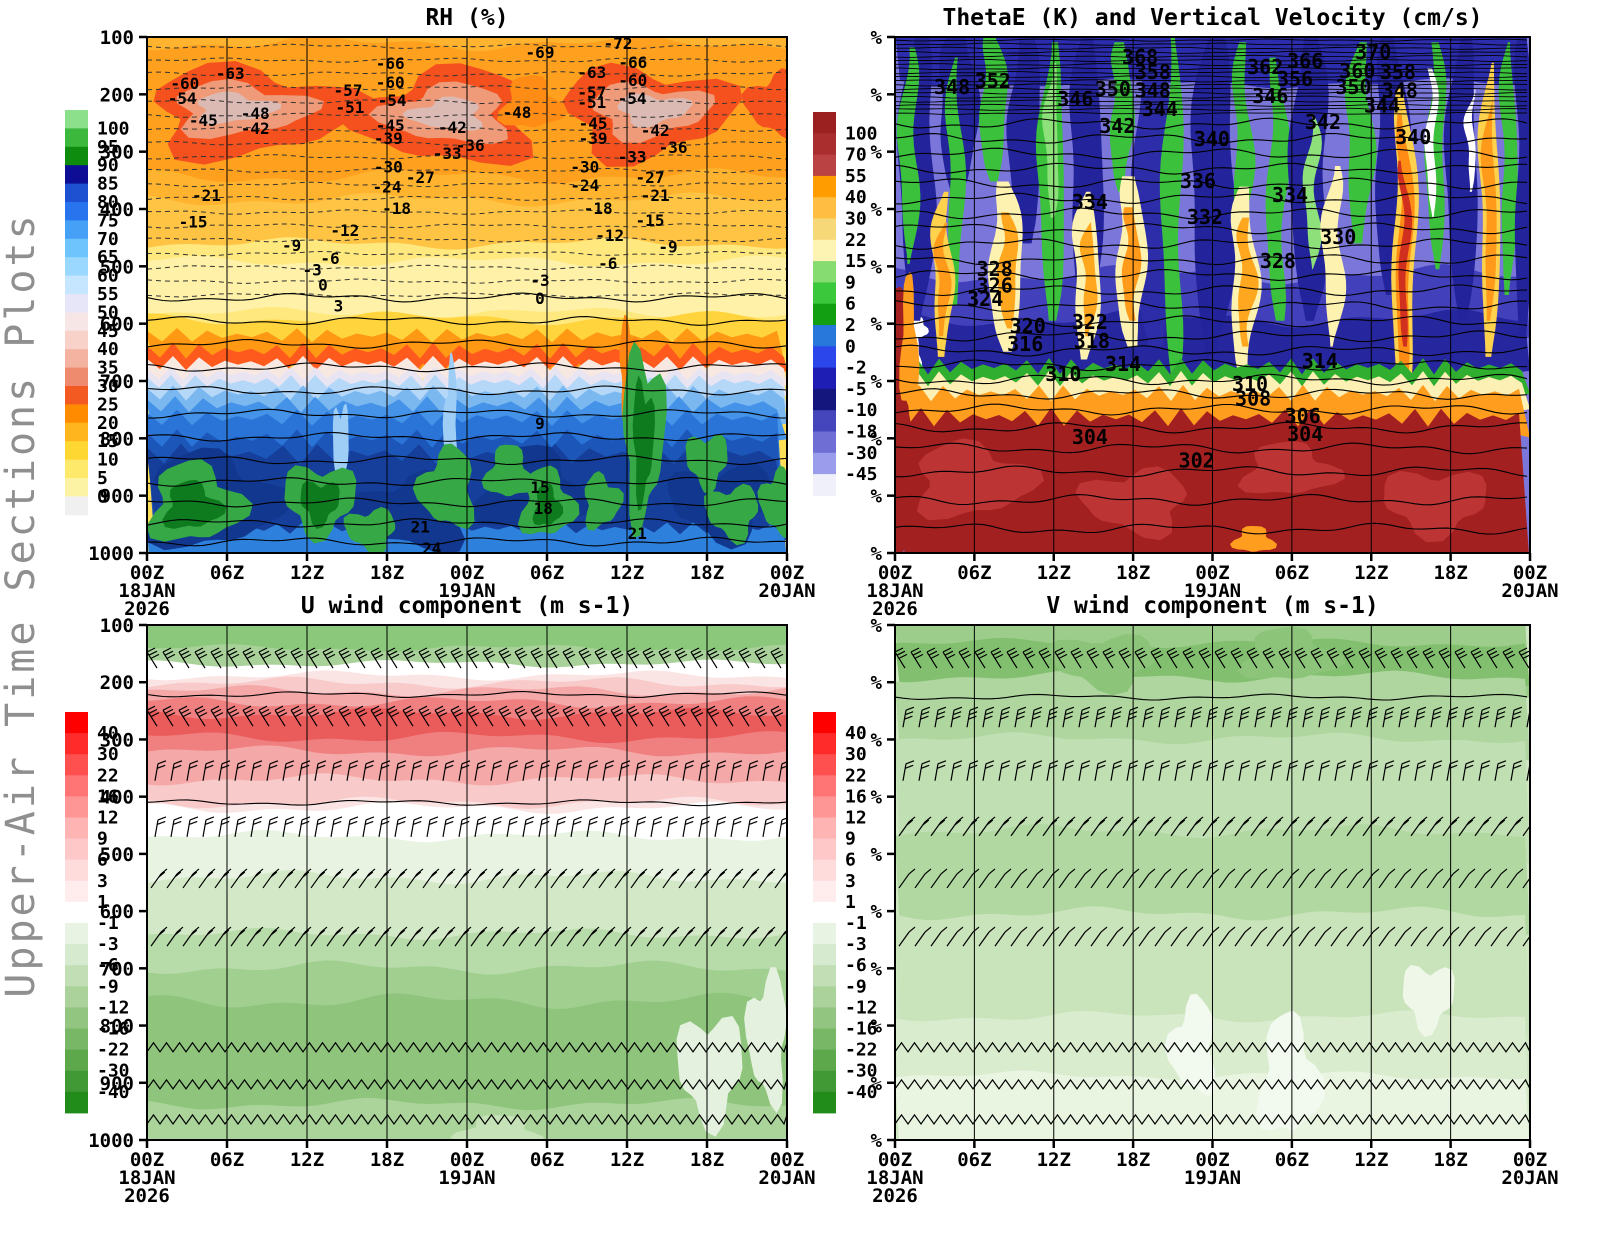  What do you see at coordinates (861, 1092) in the screenshot?
I see `svg-text: -40` at bounding box center [861, 1092].